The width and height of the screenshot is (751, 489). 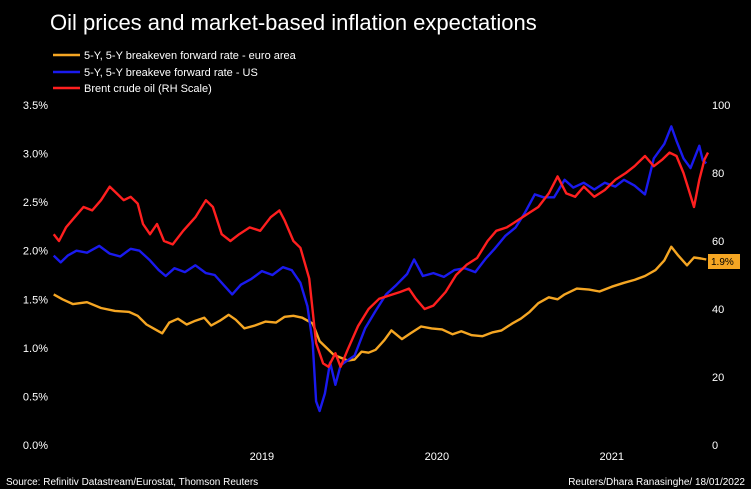 I want to click on y-left-tick-label: 0.5%, so click(x=35, y=397).